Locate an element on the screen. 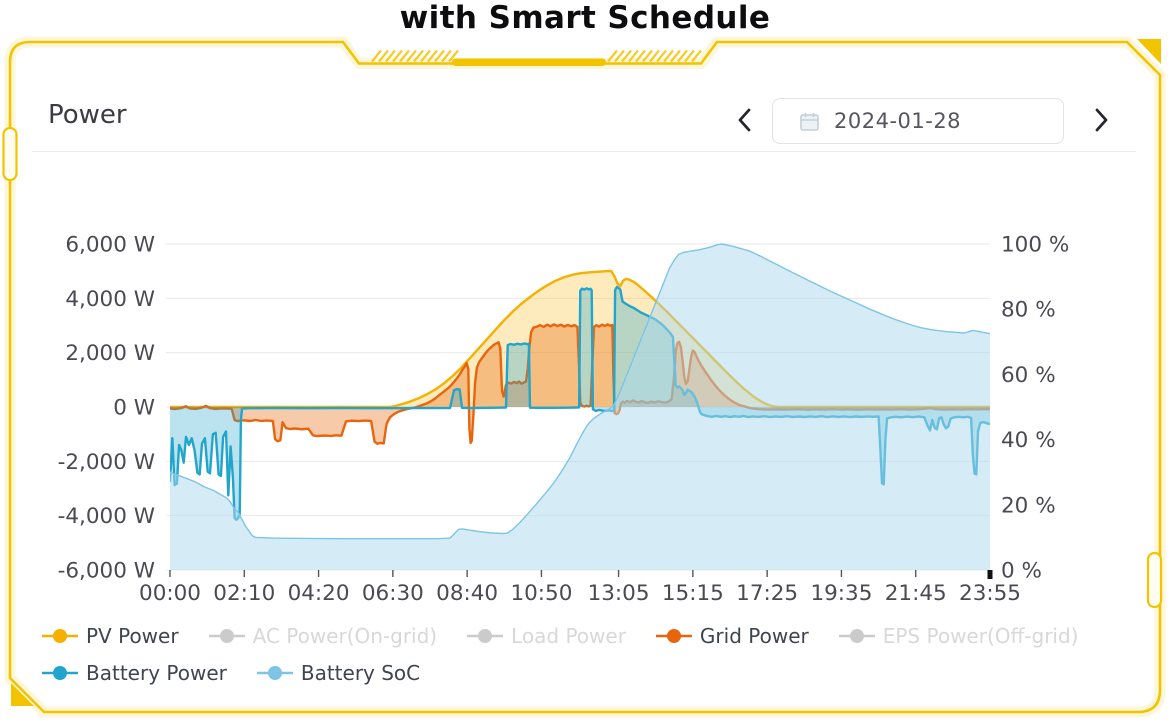  legend-label: Battery Power is located at coordinates (156, 673).